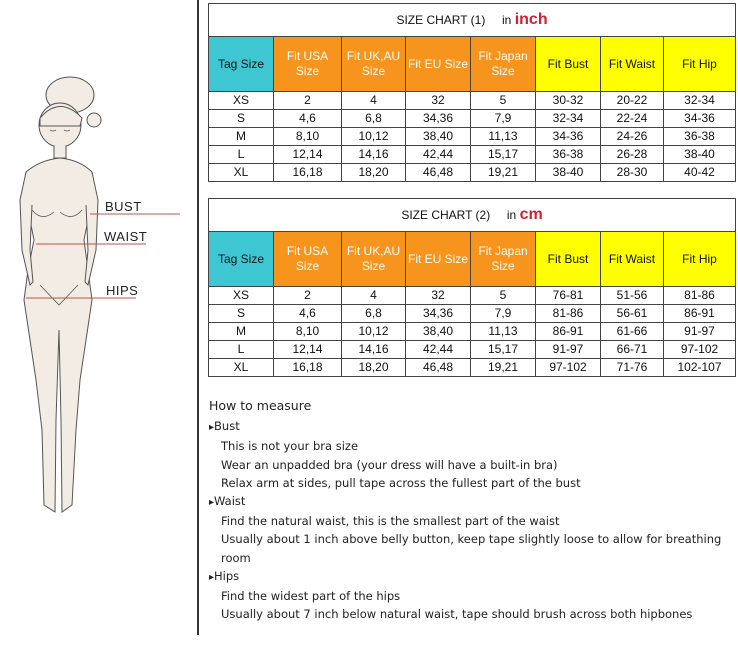 The image size is (738, 651). I want to click on table-cell: 66-71, so click(632, 349).